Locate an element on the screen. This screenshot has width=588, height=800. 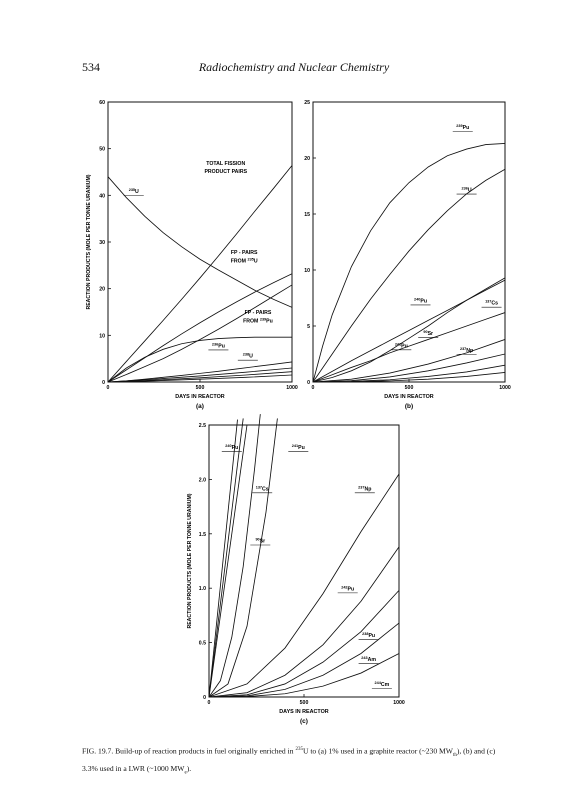
chart-c-ytick-label: 1.0 is located at coordinates (202, 589).